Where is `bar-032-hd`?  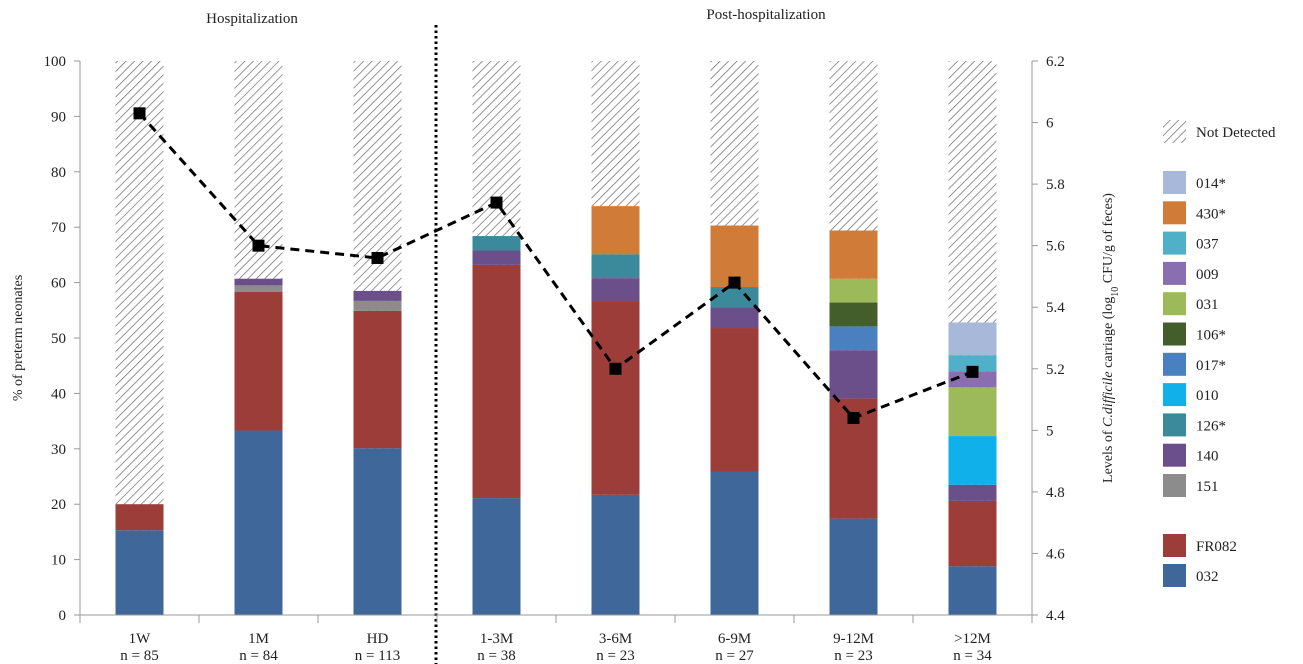
bar-032-hd is located at coordinates (377, 531).